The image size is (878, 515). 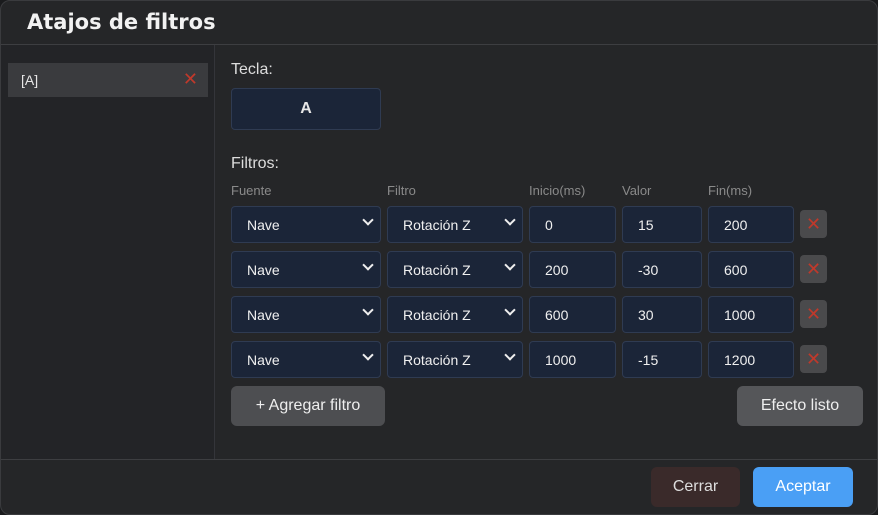 What do you see at coordinates (308, 406) in the screenshot?
I see `add-filter-button: + Agregar filtro` at bounding box center [308, 406].